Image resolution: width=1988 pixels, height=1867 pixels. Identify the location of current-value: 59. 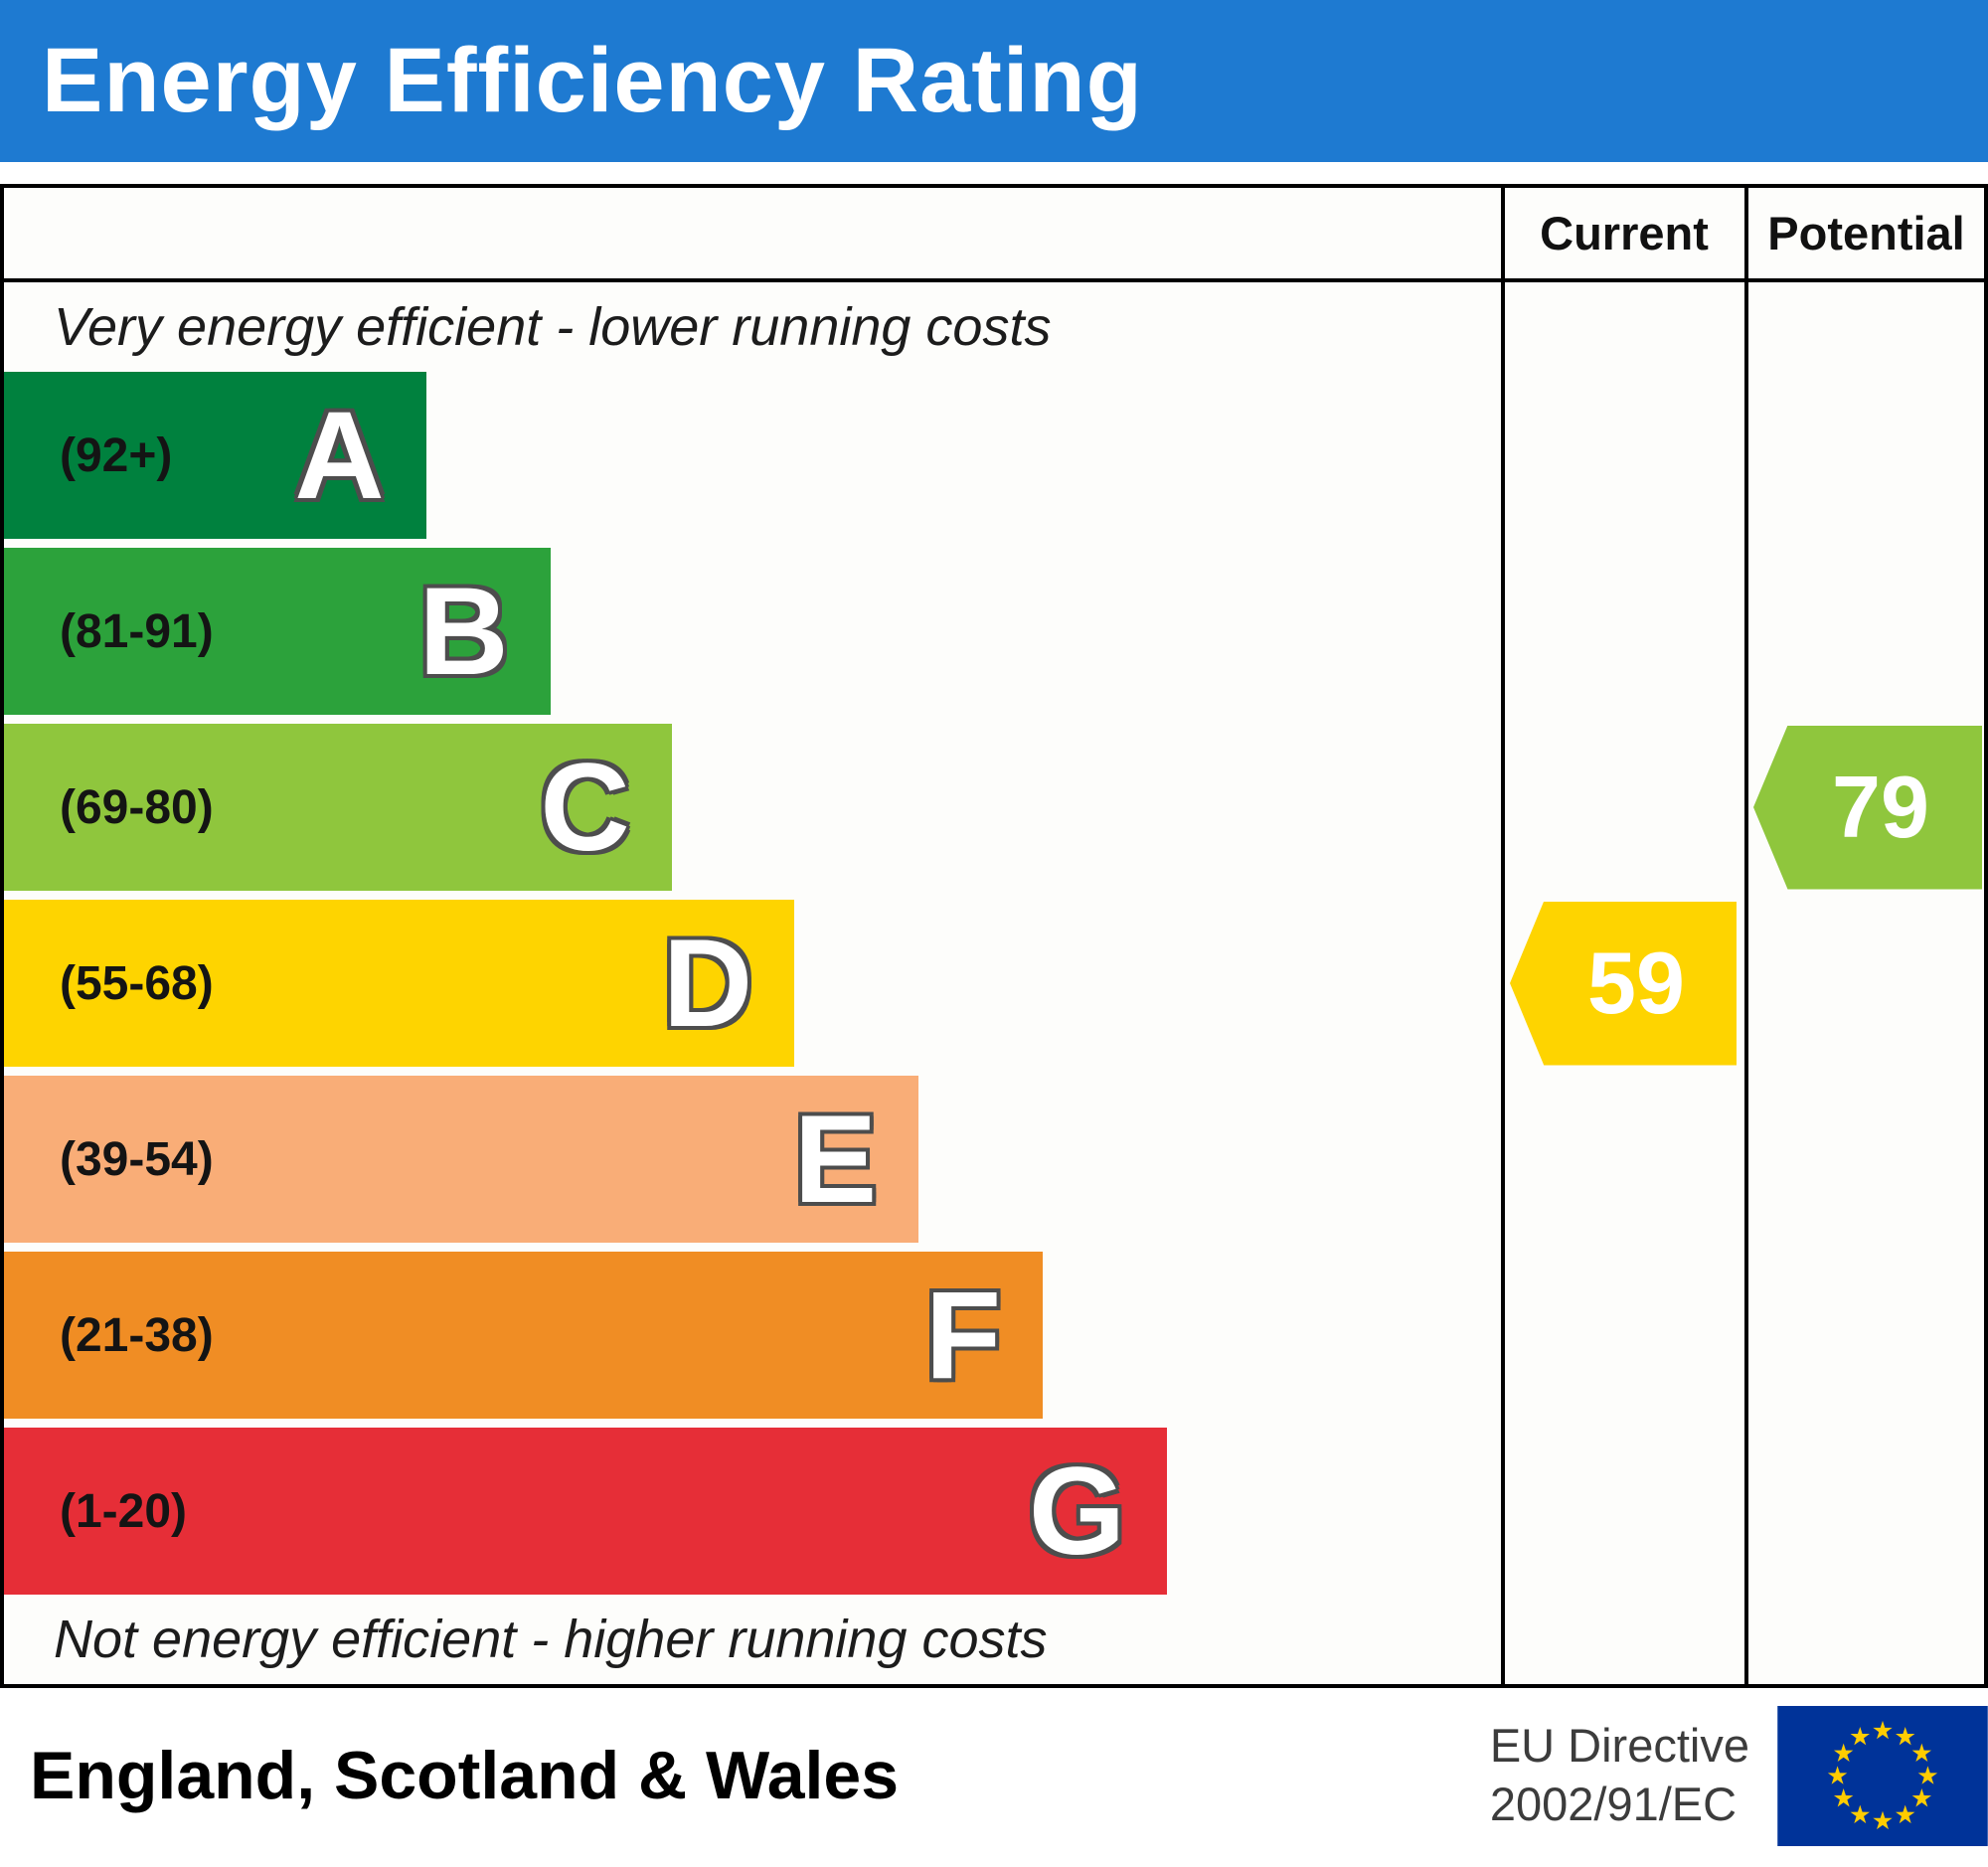
(1636, 983).